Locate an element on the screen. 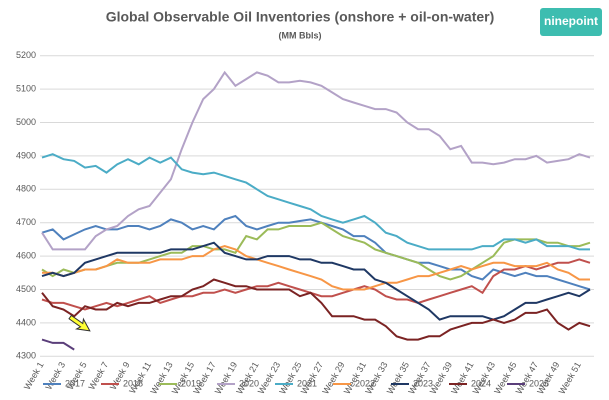 This screenshot has width=609, height=400. legend-label: 2021 is located at coordinates (307, 383).